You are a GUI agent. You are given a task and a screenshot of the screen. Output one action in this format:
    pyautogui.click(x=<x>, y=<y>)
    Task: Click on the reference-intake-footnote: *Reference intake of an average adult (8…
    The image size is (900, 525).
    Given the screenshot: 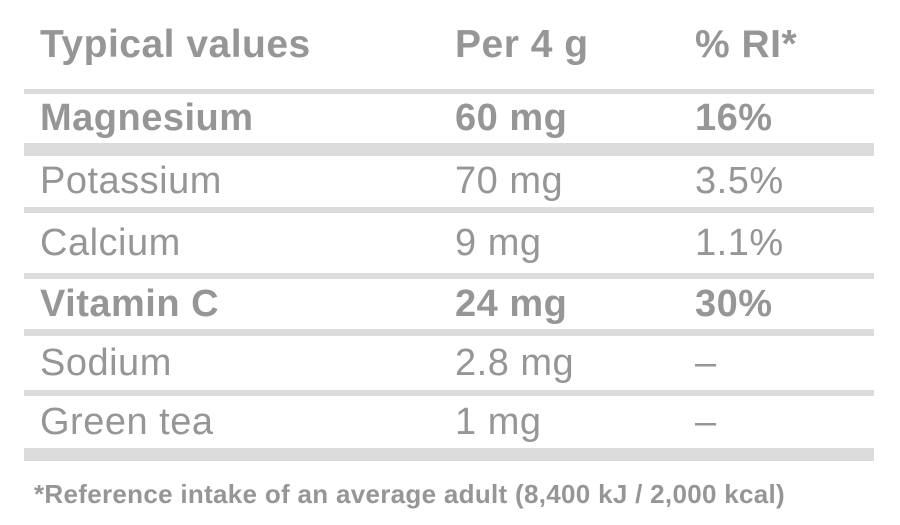 What is the action you would take?
    pyautogui.click(x=410, y=494)
    